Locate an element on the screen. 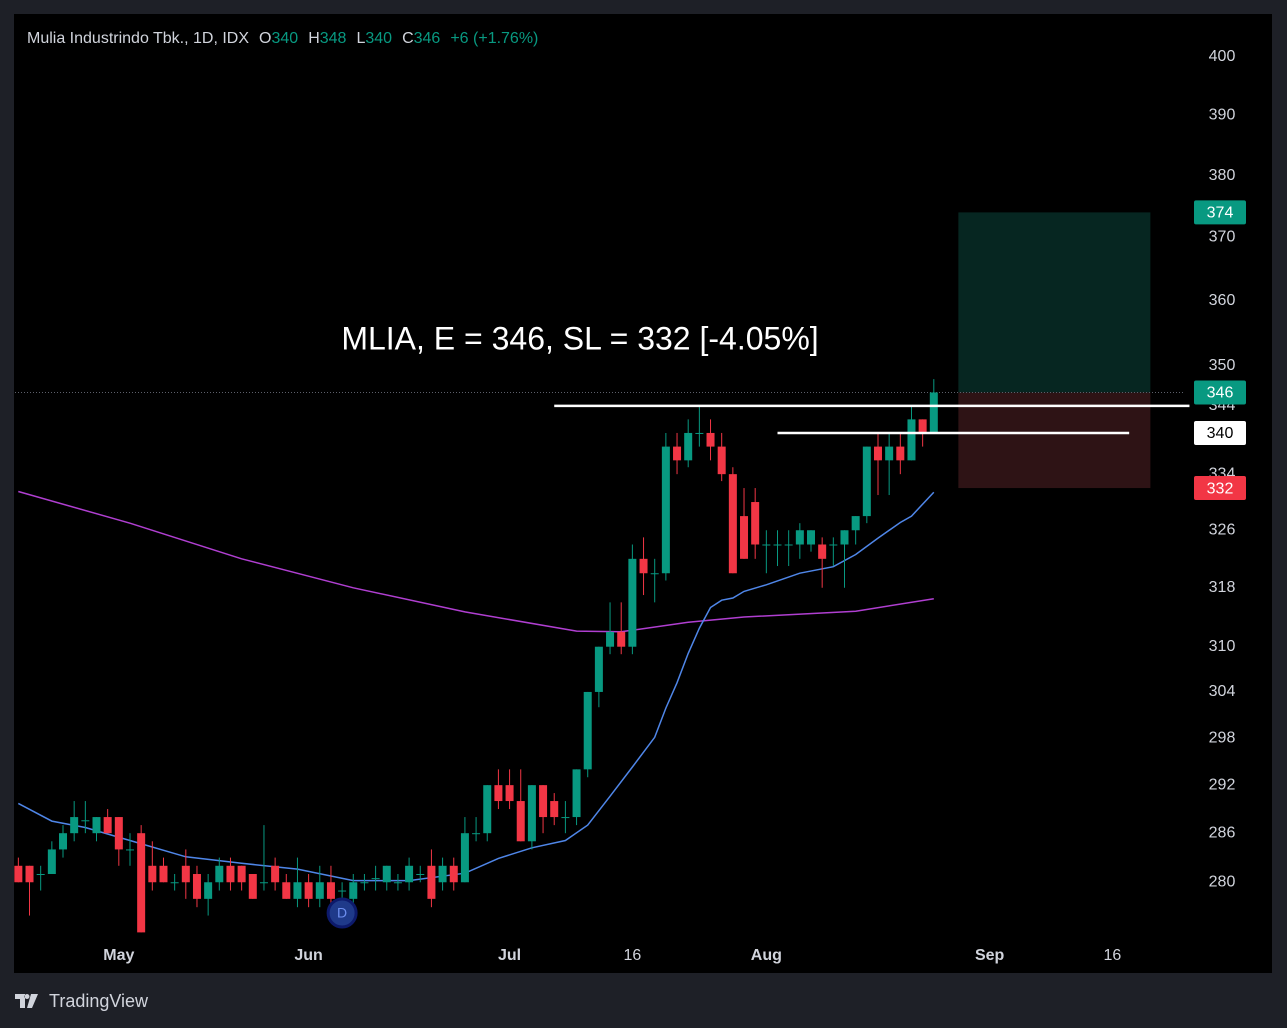 This screenshot has height=1028, width=1287. price-badge: 332 is located at coordinates (1220, 488).